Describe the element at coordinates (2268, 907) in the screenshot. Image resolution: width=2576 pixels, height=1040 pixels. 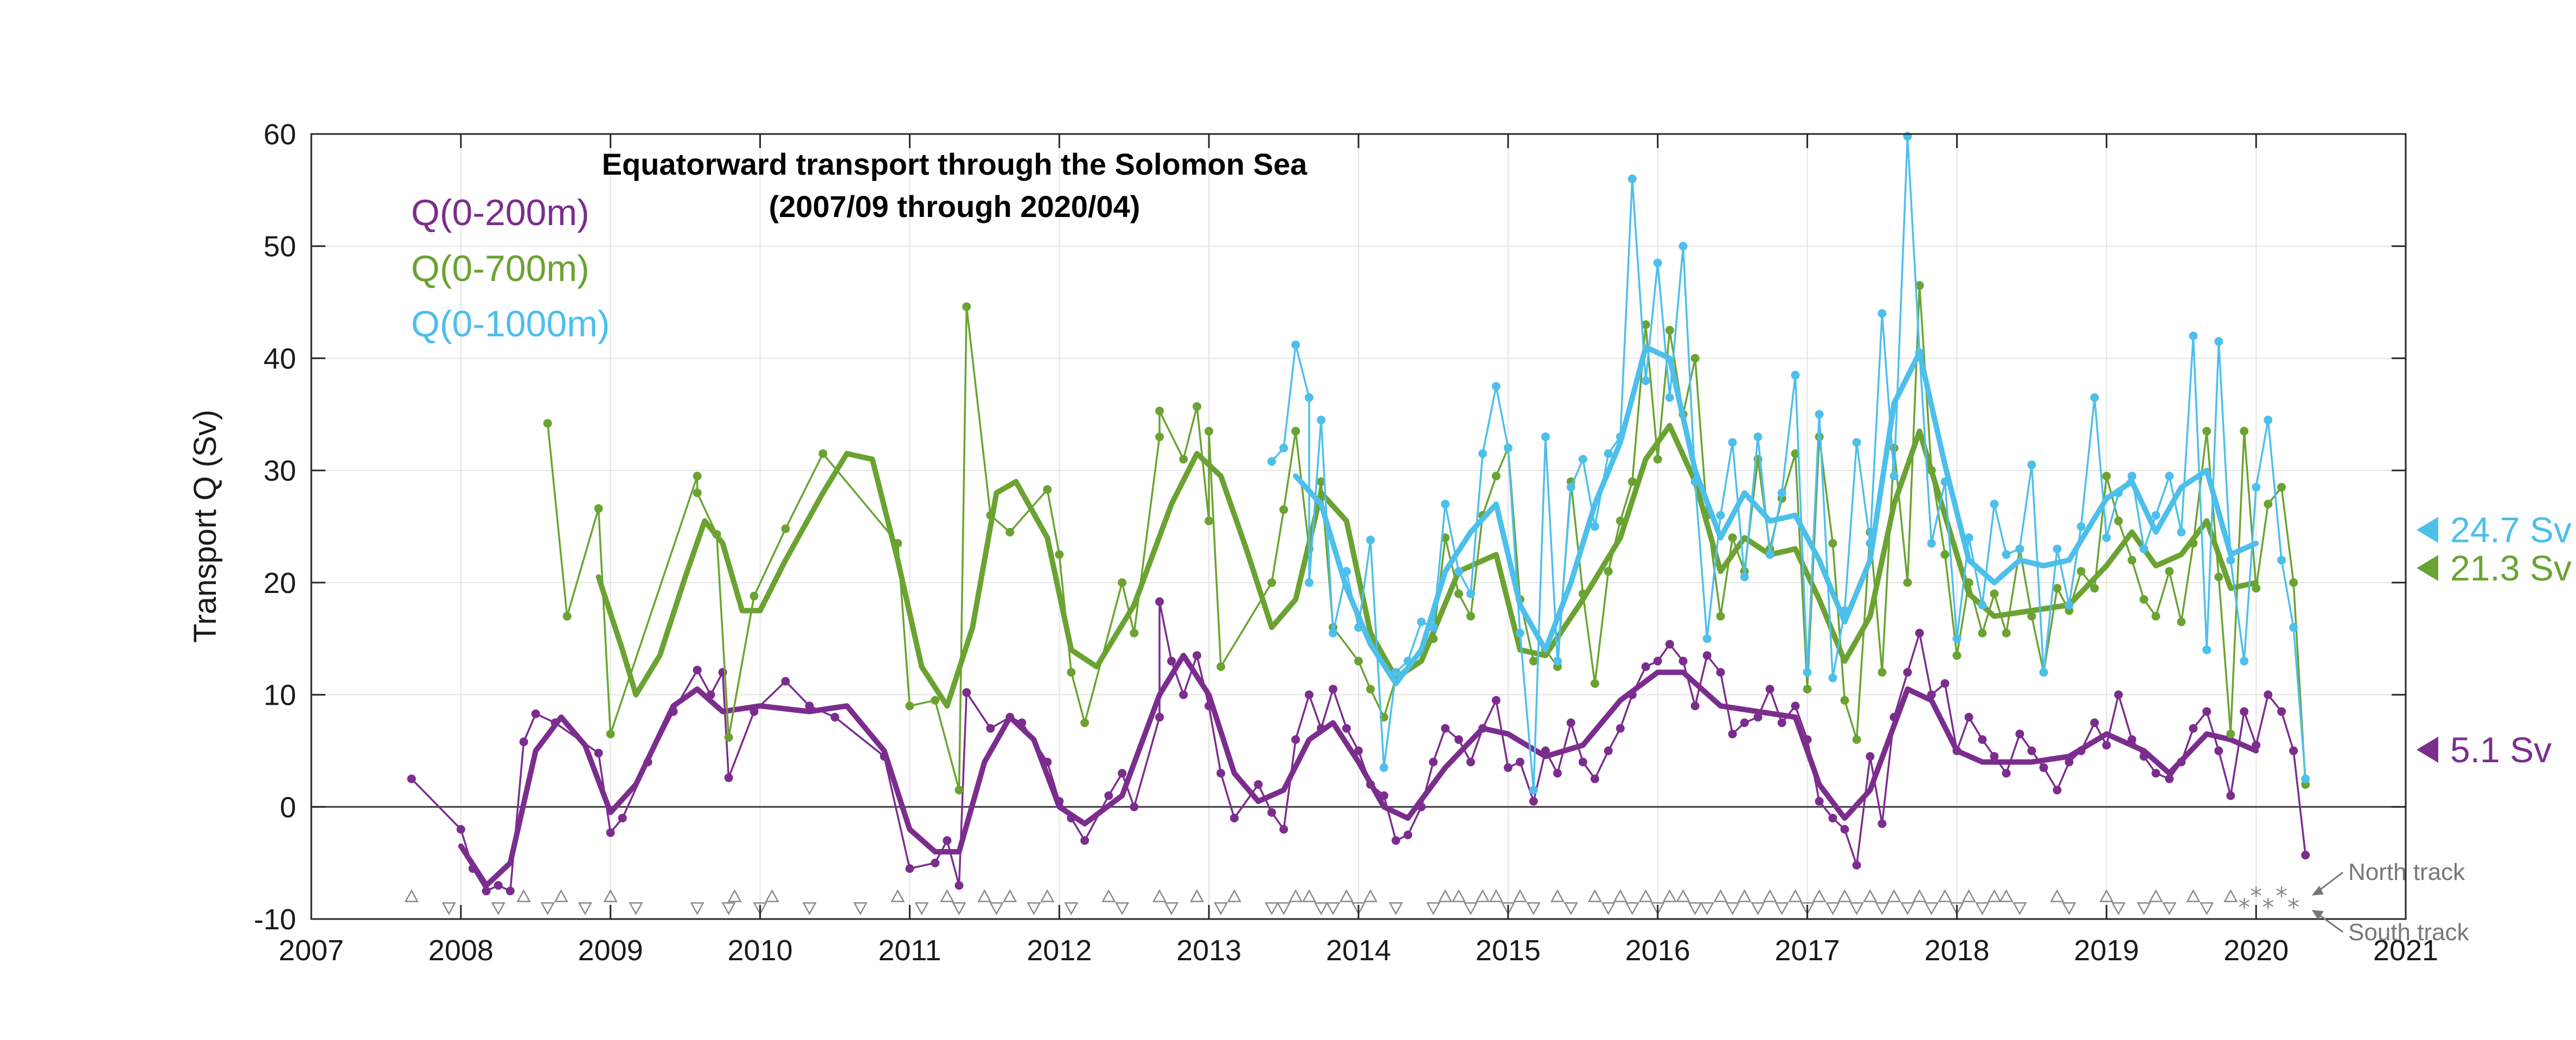
I see `star-marker: *` at that location.